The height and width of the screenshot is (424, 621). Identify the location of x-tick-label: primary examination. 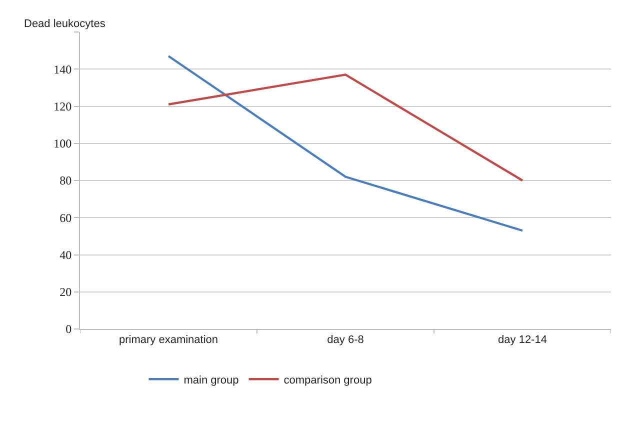
(168, 340).